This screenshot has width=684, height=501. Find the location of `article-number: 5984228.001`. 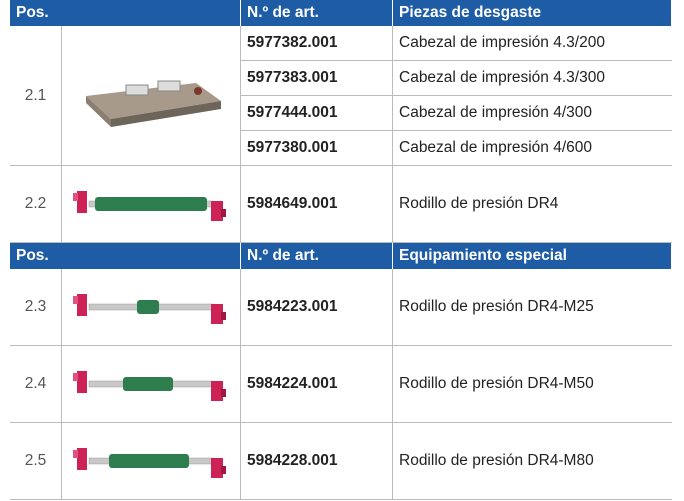

article-number: 5984228.001 is located at coordinates (317, 461).